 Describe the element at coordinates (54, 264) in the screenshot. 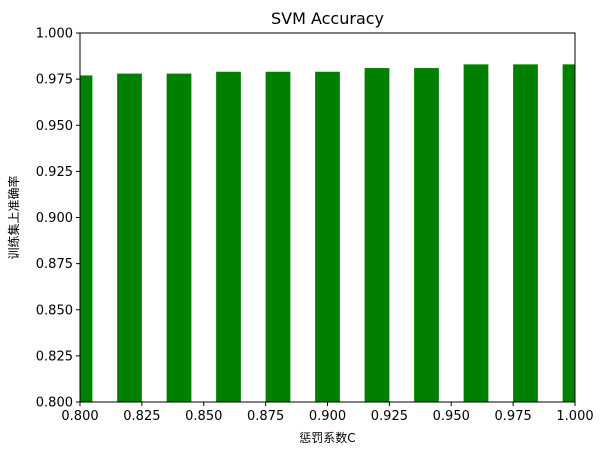

I see `y-tick-label: 0.875` at that location.